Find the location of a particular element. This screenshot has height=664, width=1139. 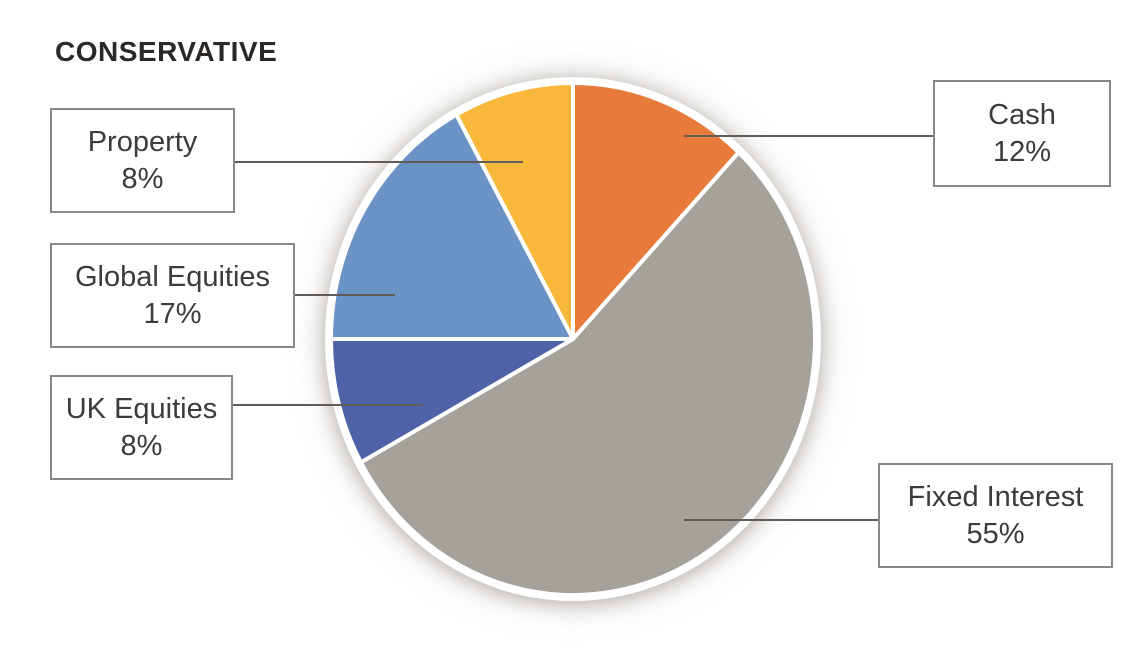

fixed-interest-label-box: Fixed Interest 55% is located at coordinates (995, 515).